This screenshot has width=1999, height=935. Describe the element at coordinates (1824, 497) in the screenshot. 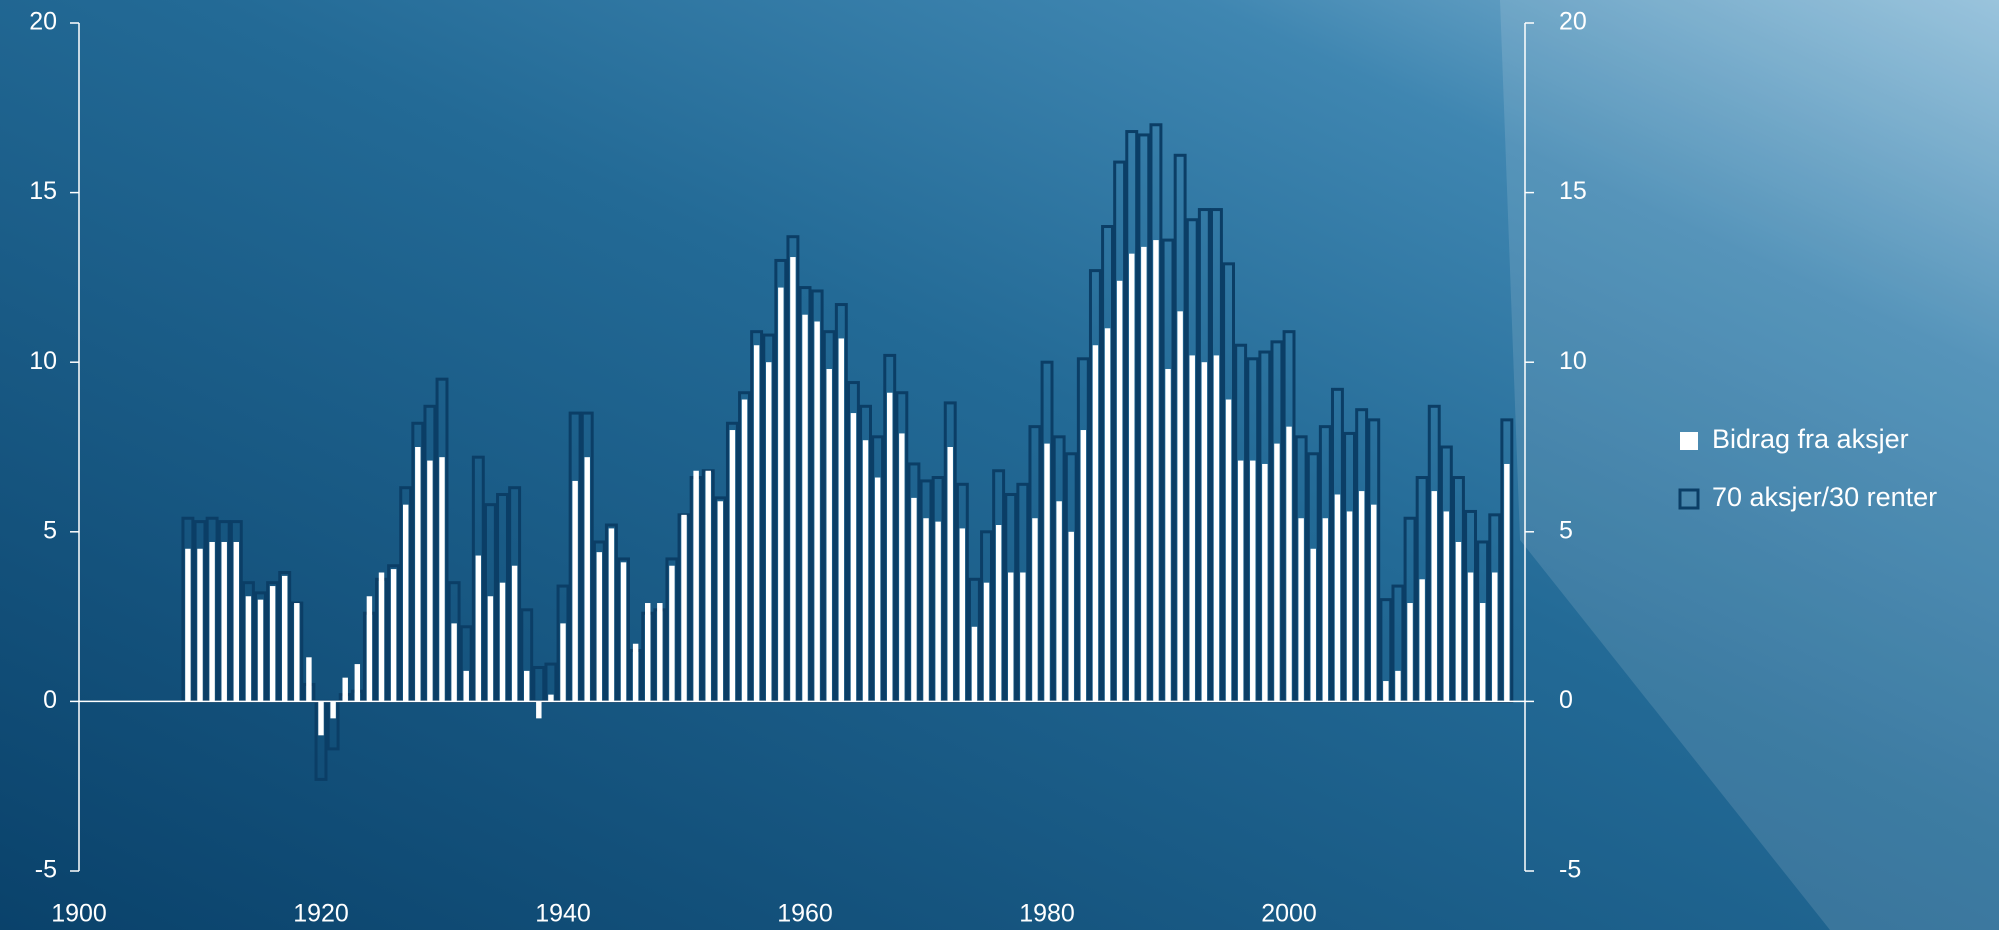

I see `legend-label: 70 aksjer/30 renter` at that location.